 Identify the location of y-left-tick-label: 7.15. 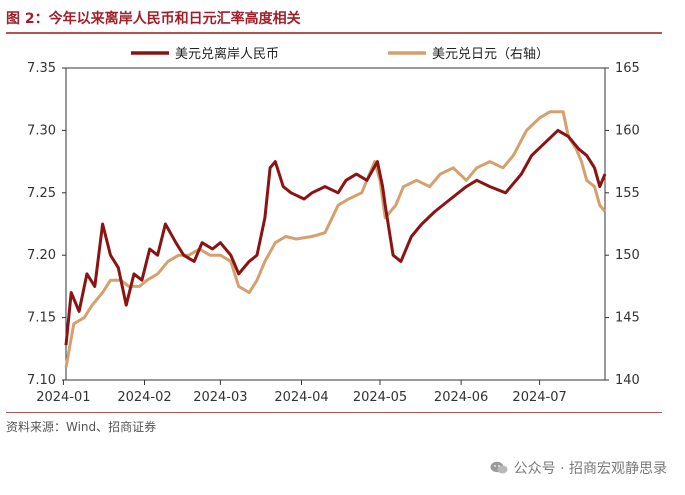
(41, 318).